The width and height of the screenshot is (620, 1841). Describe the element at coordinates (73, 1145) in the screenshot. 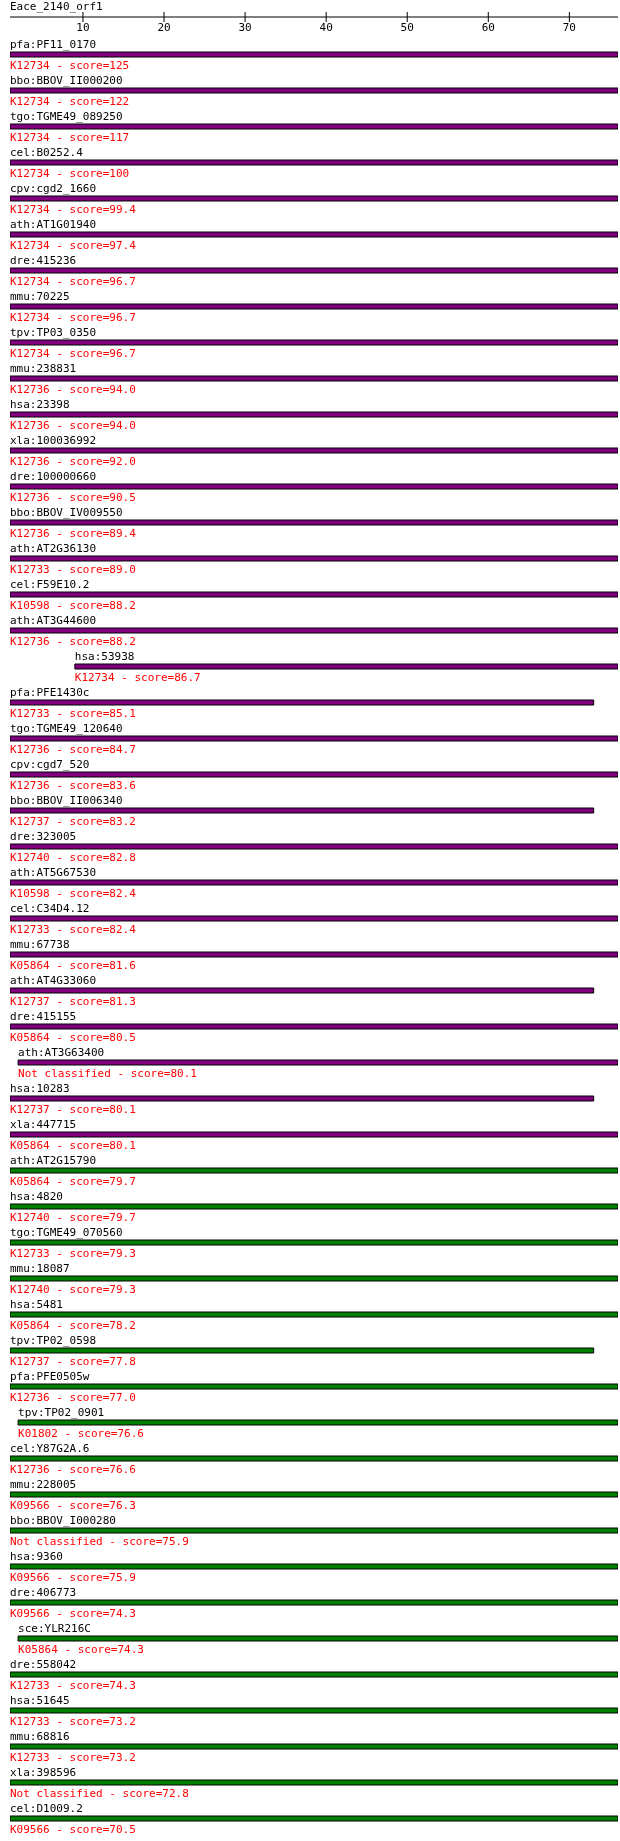

I see `annotation: K05864 - score=80.1` at that location.